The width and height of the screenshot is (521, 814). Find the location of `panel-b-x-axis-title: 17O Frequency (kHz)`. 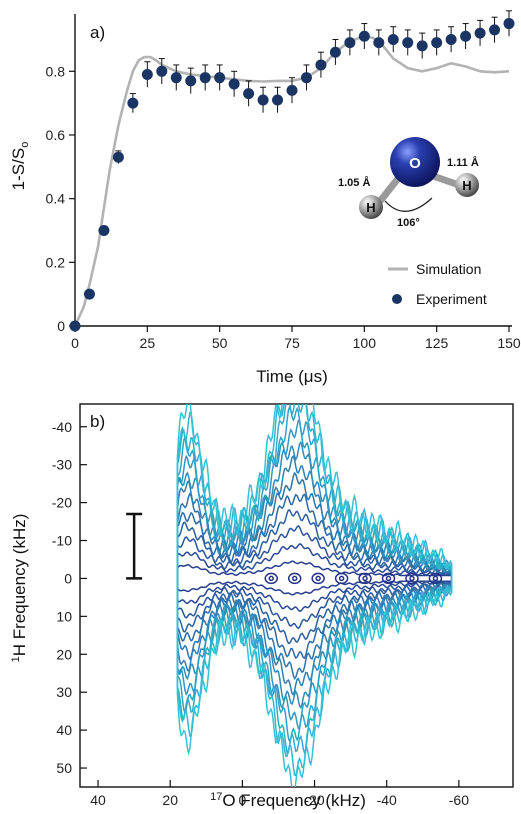

panel-b-x-axis-title: 17O Frequency (kHz) is located at coordinates (288, 800).